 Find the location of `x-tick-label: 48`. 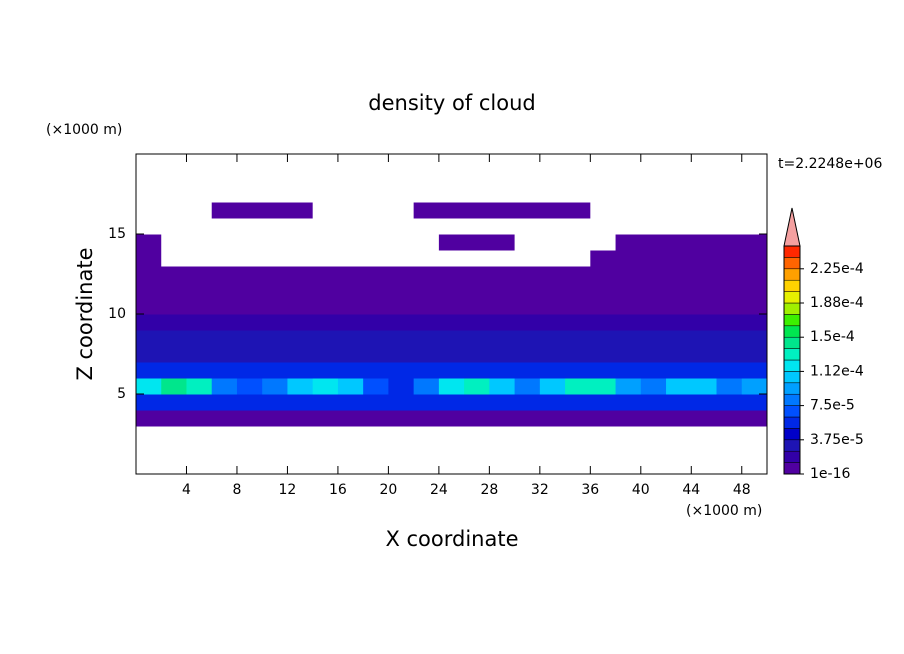

x-tick-label: 48 is located at coordinates (742, 490).